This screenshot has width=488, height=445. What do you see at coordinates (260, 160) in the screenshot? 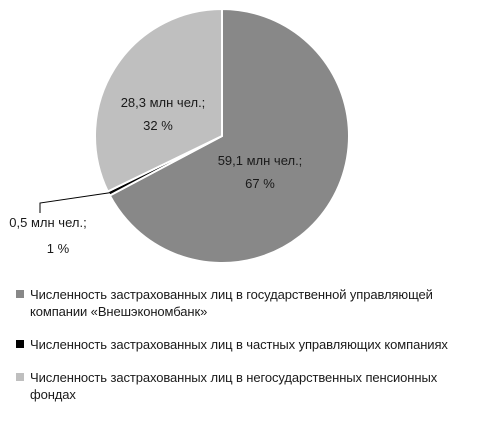
I see `slice-1-value-label: 59,1 млн чел.;` at bounding box center [260, 160].